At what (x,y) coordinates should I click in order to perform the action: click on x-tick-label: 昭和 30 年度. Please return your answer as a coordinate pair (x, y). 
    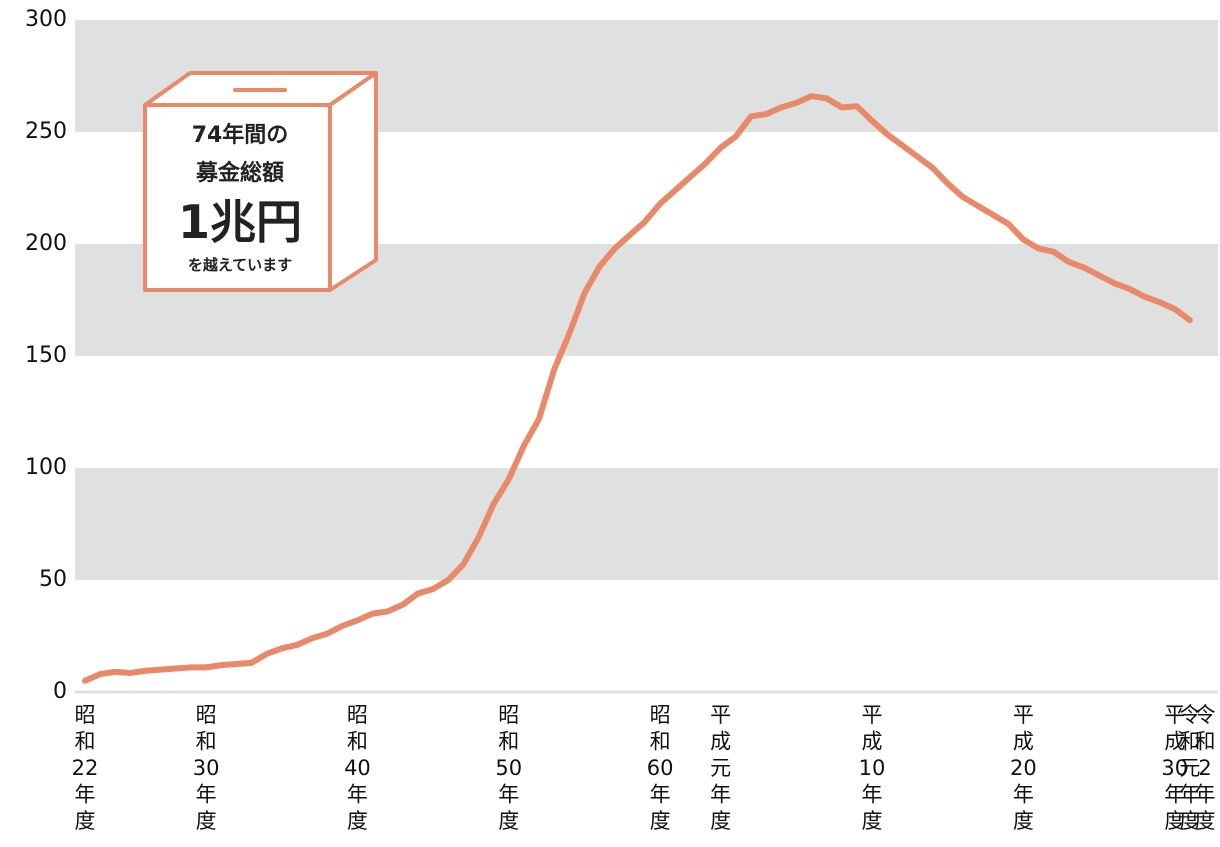
    Looking at the image, I should click on (206, 768).